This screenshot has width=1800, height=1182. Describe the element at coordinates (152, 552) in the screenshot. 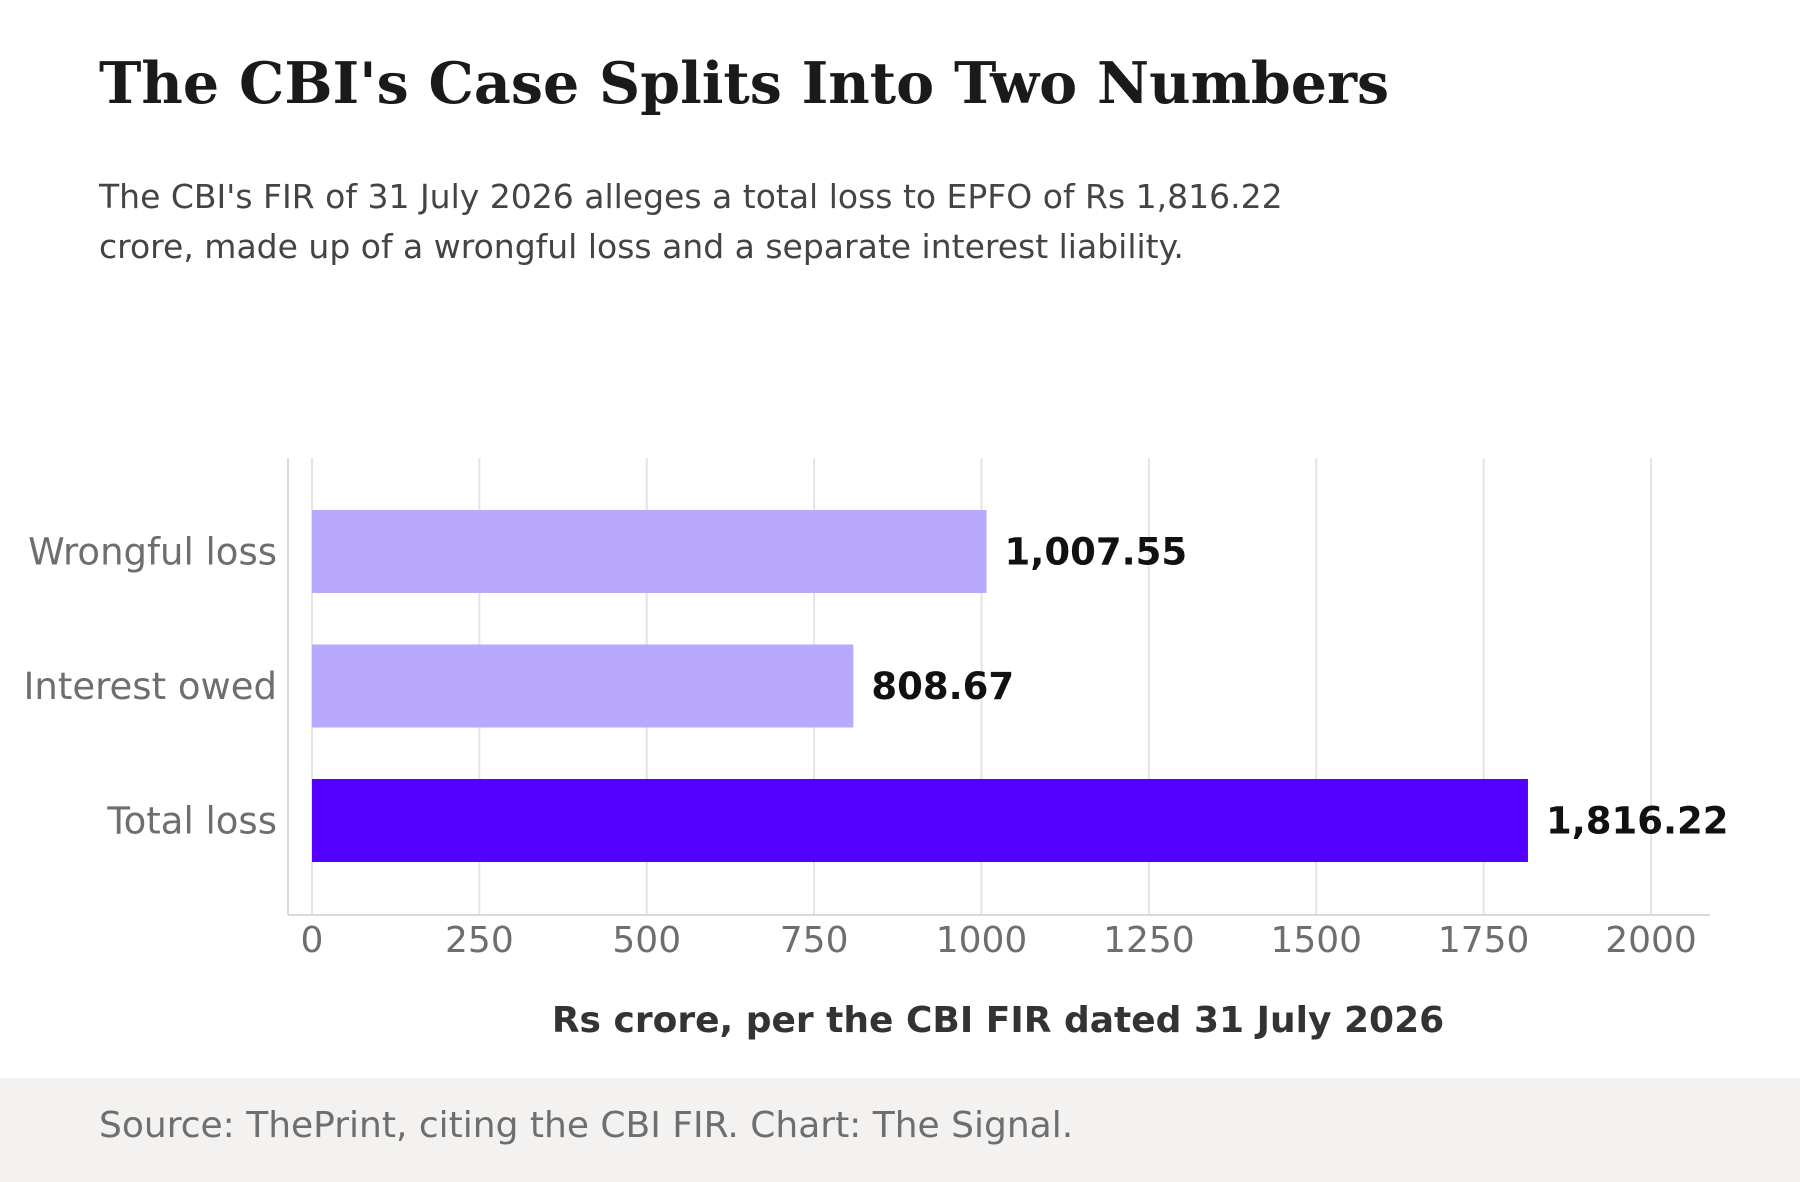

I see `category-label: Wrongful loss` at that location.